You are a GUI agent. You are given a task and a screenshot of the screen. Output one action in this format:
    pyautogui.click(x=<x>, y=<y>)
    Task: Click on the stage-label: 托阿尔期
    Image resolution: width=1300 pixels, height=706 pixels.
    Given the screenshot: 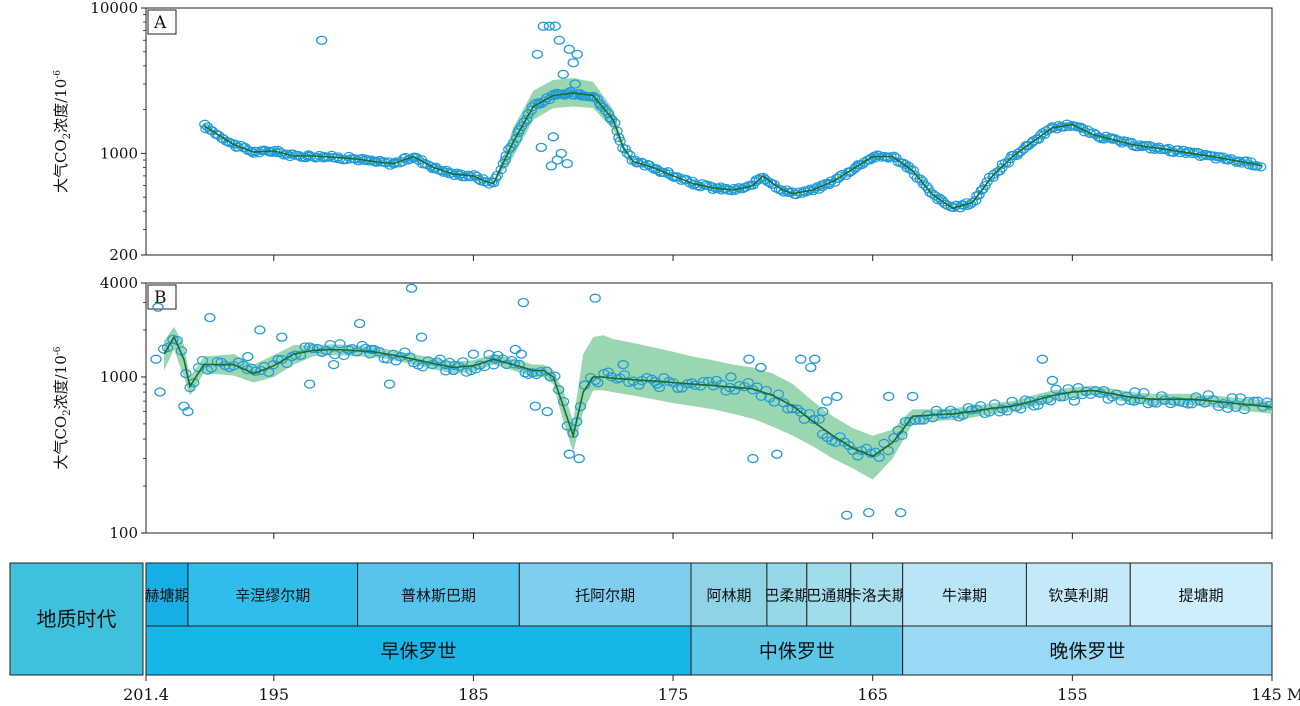 What is the action you would take?
    pyautogui.click(x=605, y=596)
    